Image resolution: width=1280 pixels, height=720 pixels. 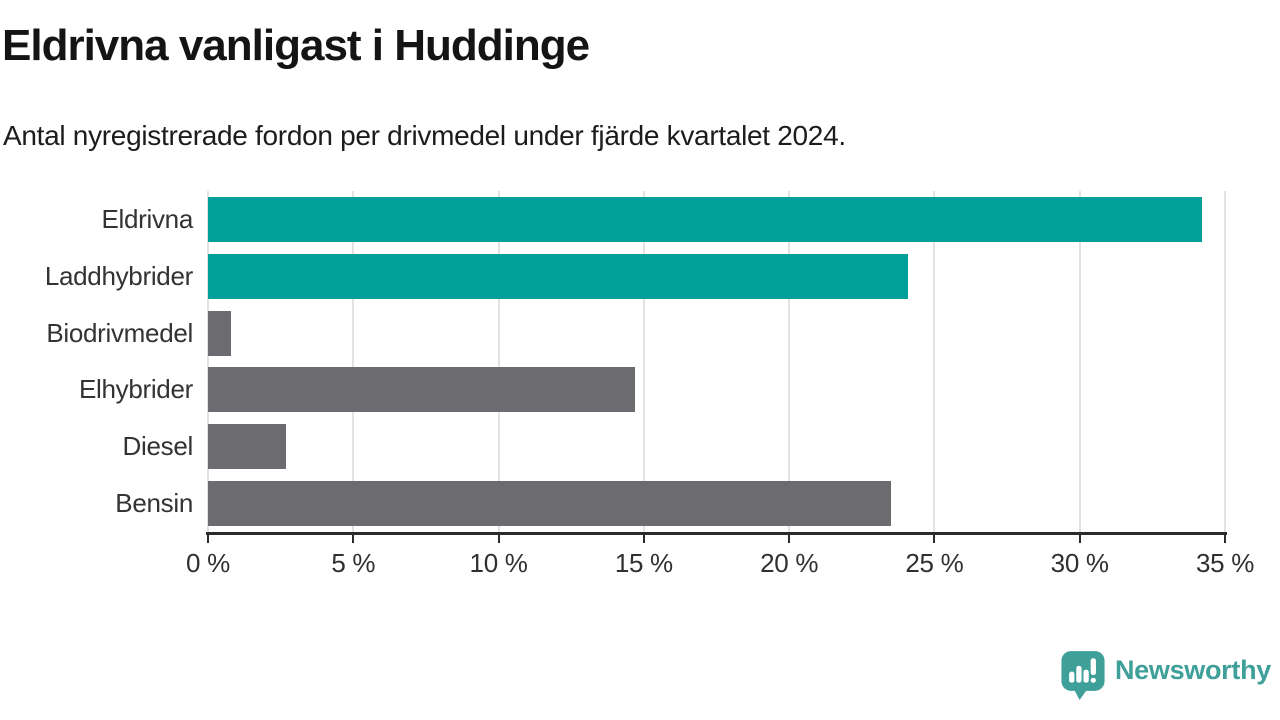 I want to click on newsworthy-wordmark: Newsworthy, so click(x=1192, y=670).